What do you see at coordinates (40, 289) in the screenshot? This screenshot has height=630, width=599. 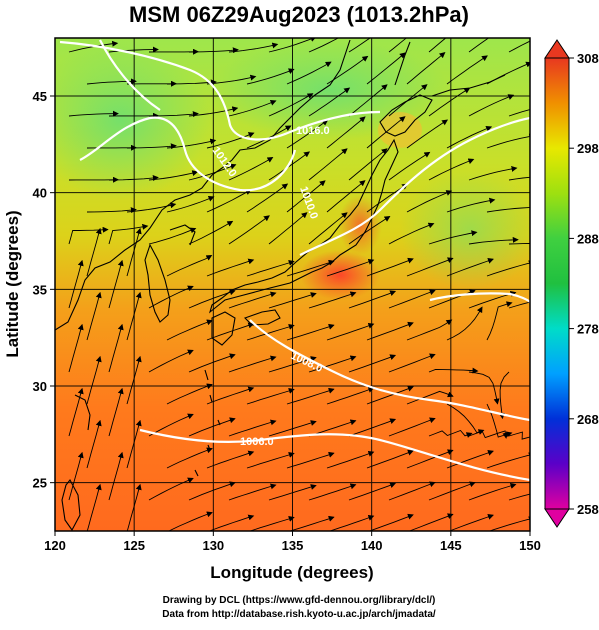 I see `y-tick-label: 35` at bounding box center [40, 289].